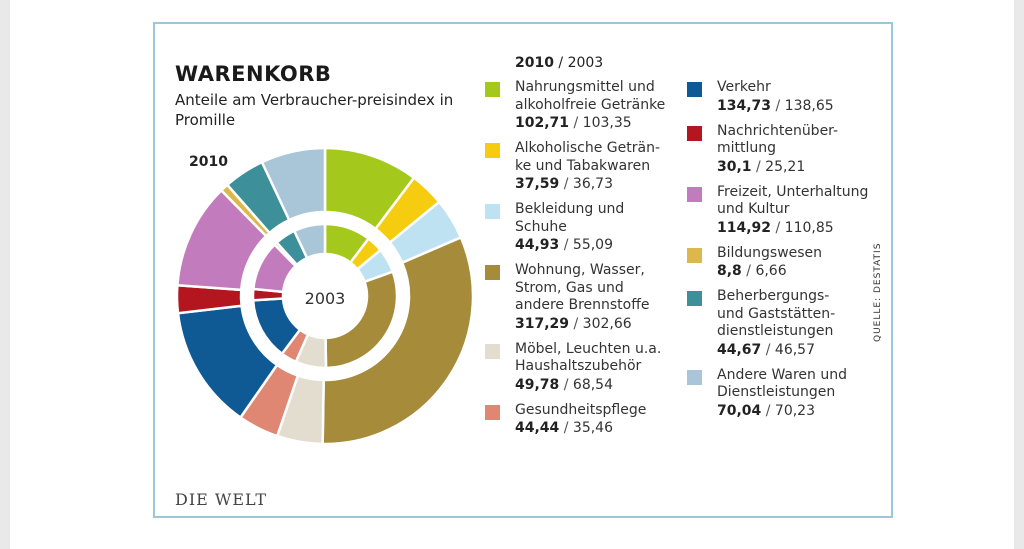  Describe the element at coordinates (221, 499) in the screenshot. I see `publisher-logo: DIE WELT` at that location.